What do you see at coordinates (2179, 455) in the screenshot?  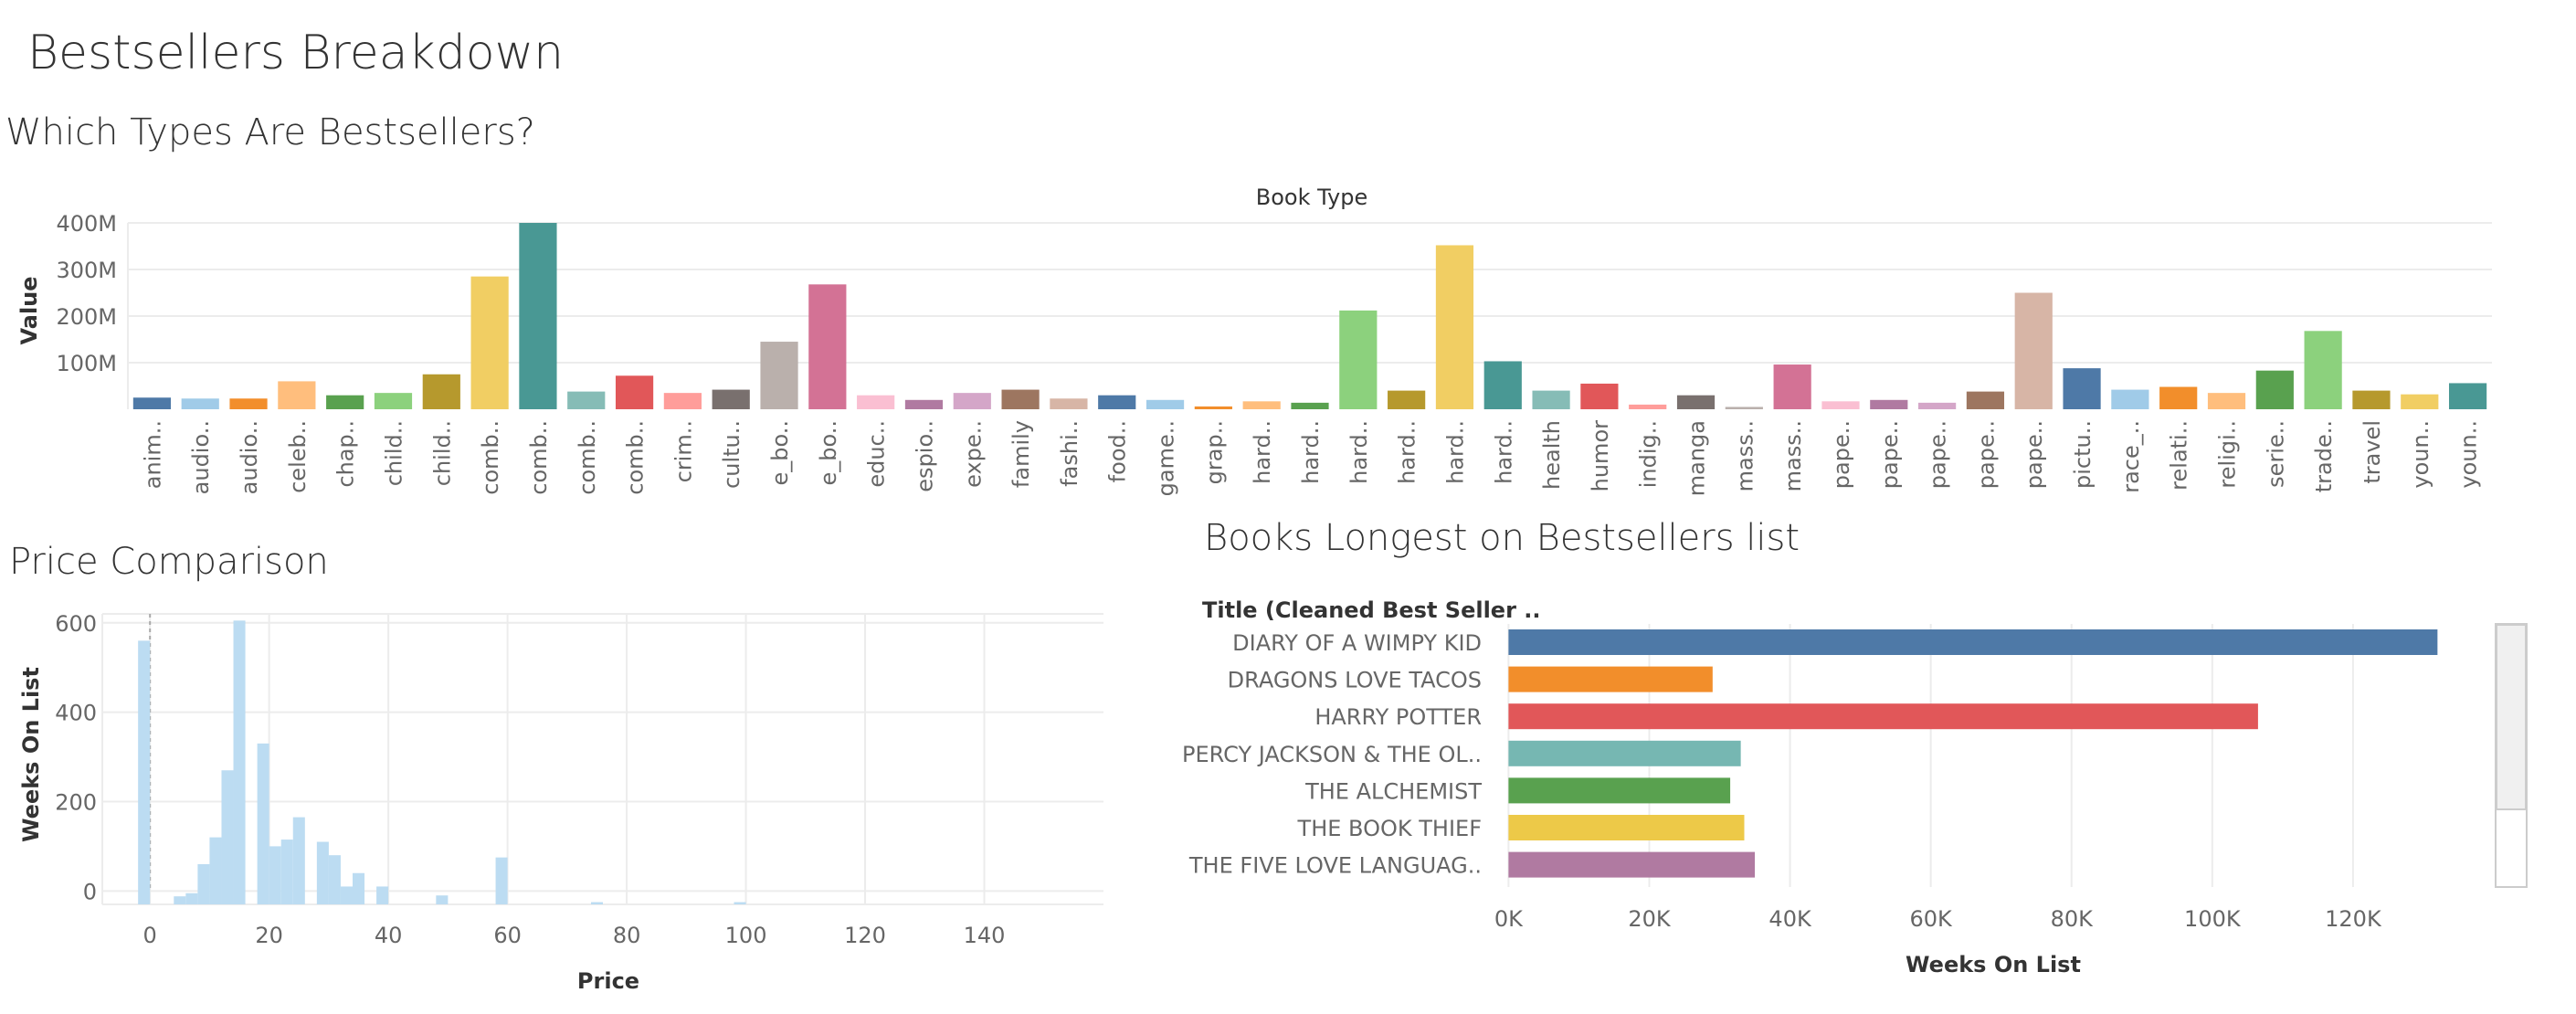 I see `x-tick-label: relati..` at bounding box center [2179, 455].